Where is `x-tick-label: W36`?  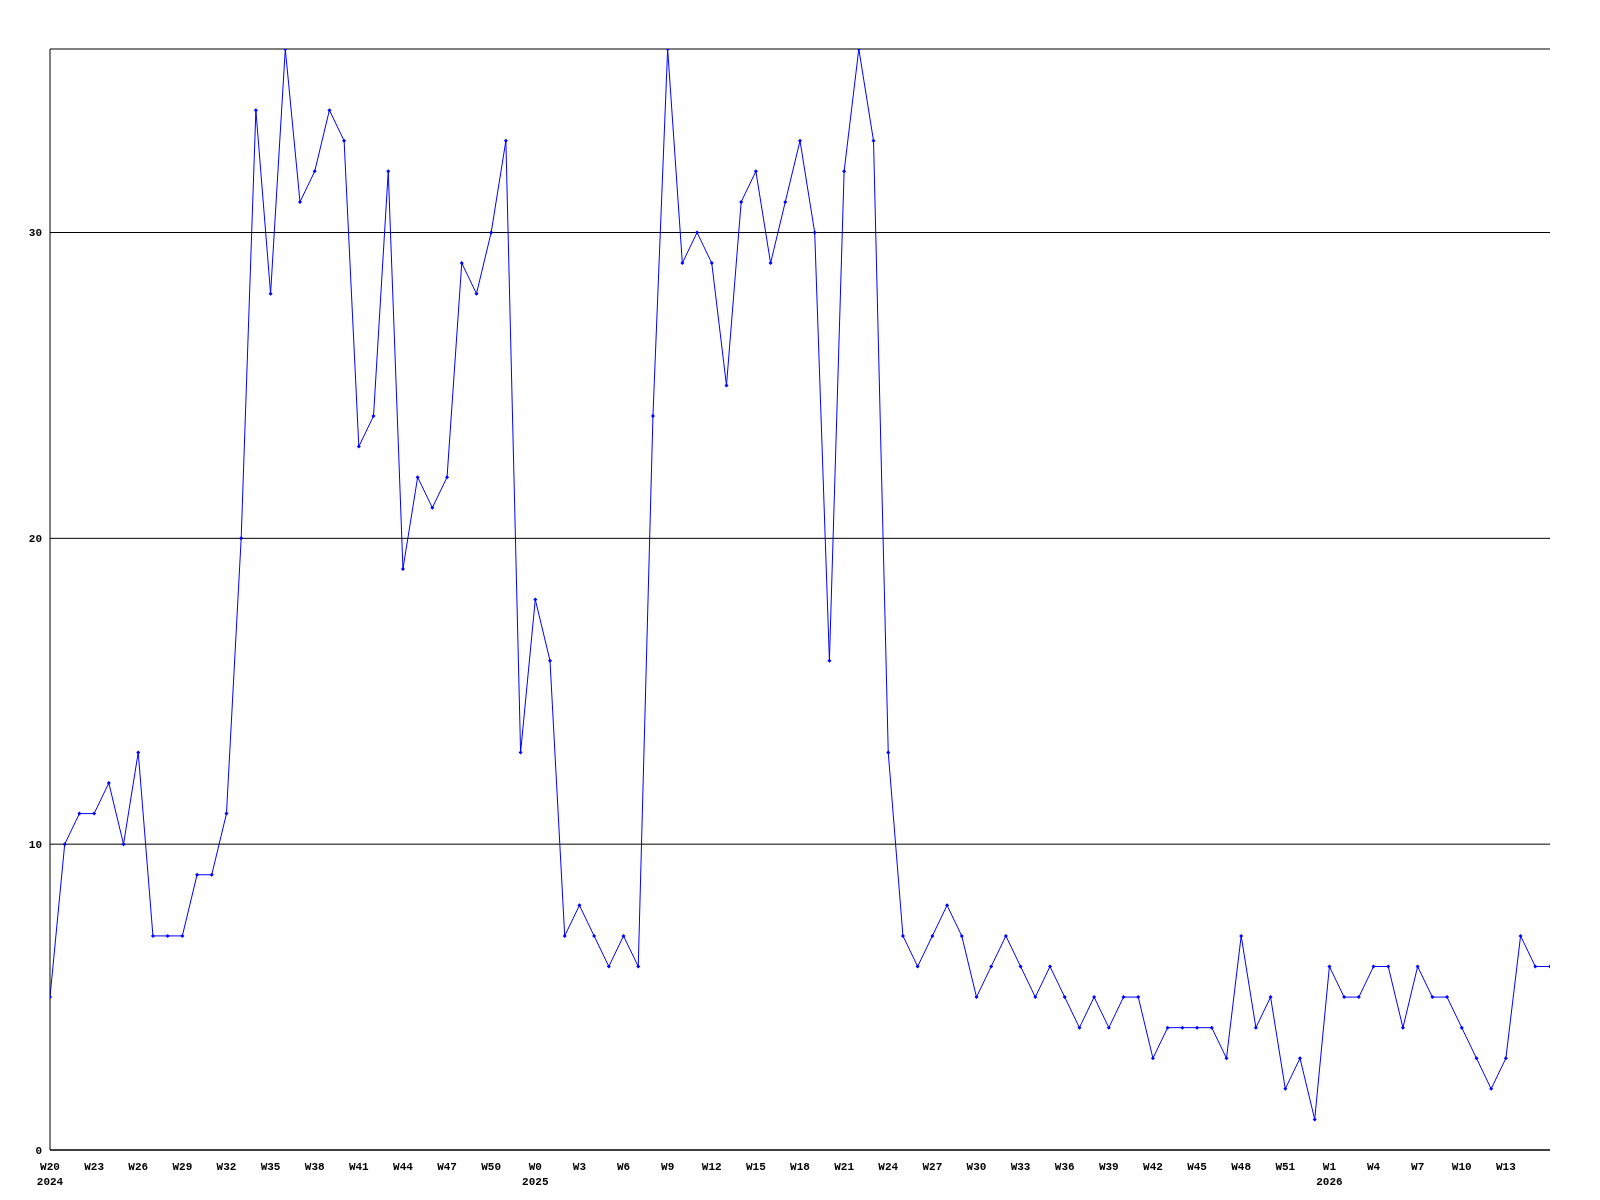 x-tick-label: W36 is located at coordinates (1064, 1167).